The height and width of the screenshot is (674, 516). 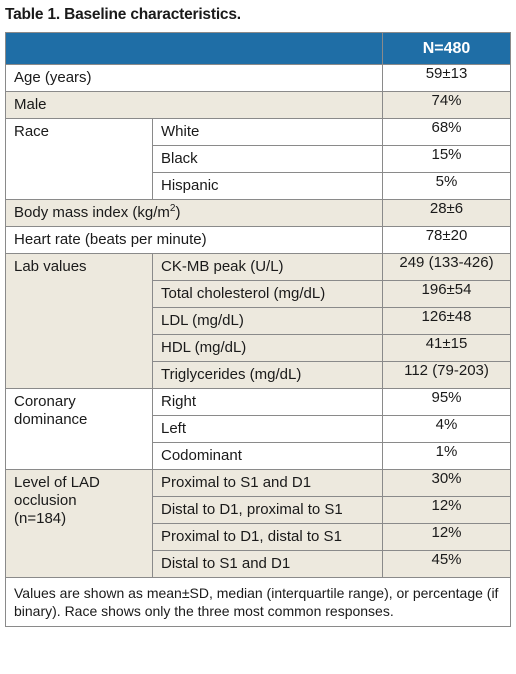 What do you see at coordinates (446, 402) in the screenshot?
I see `row-value: 95%` at bounding box center [446, 402].